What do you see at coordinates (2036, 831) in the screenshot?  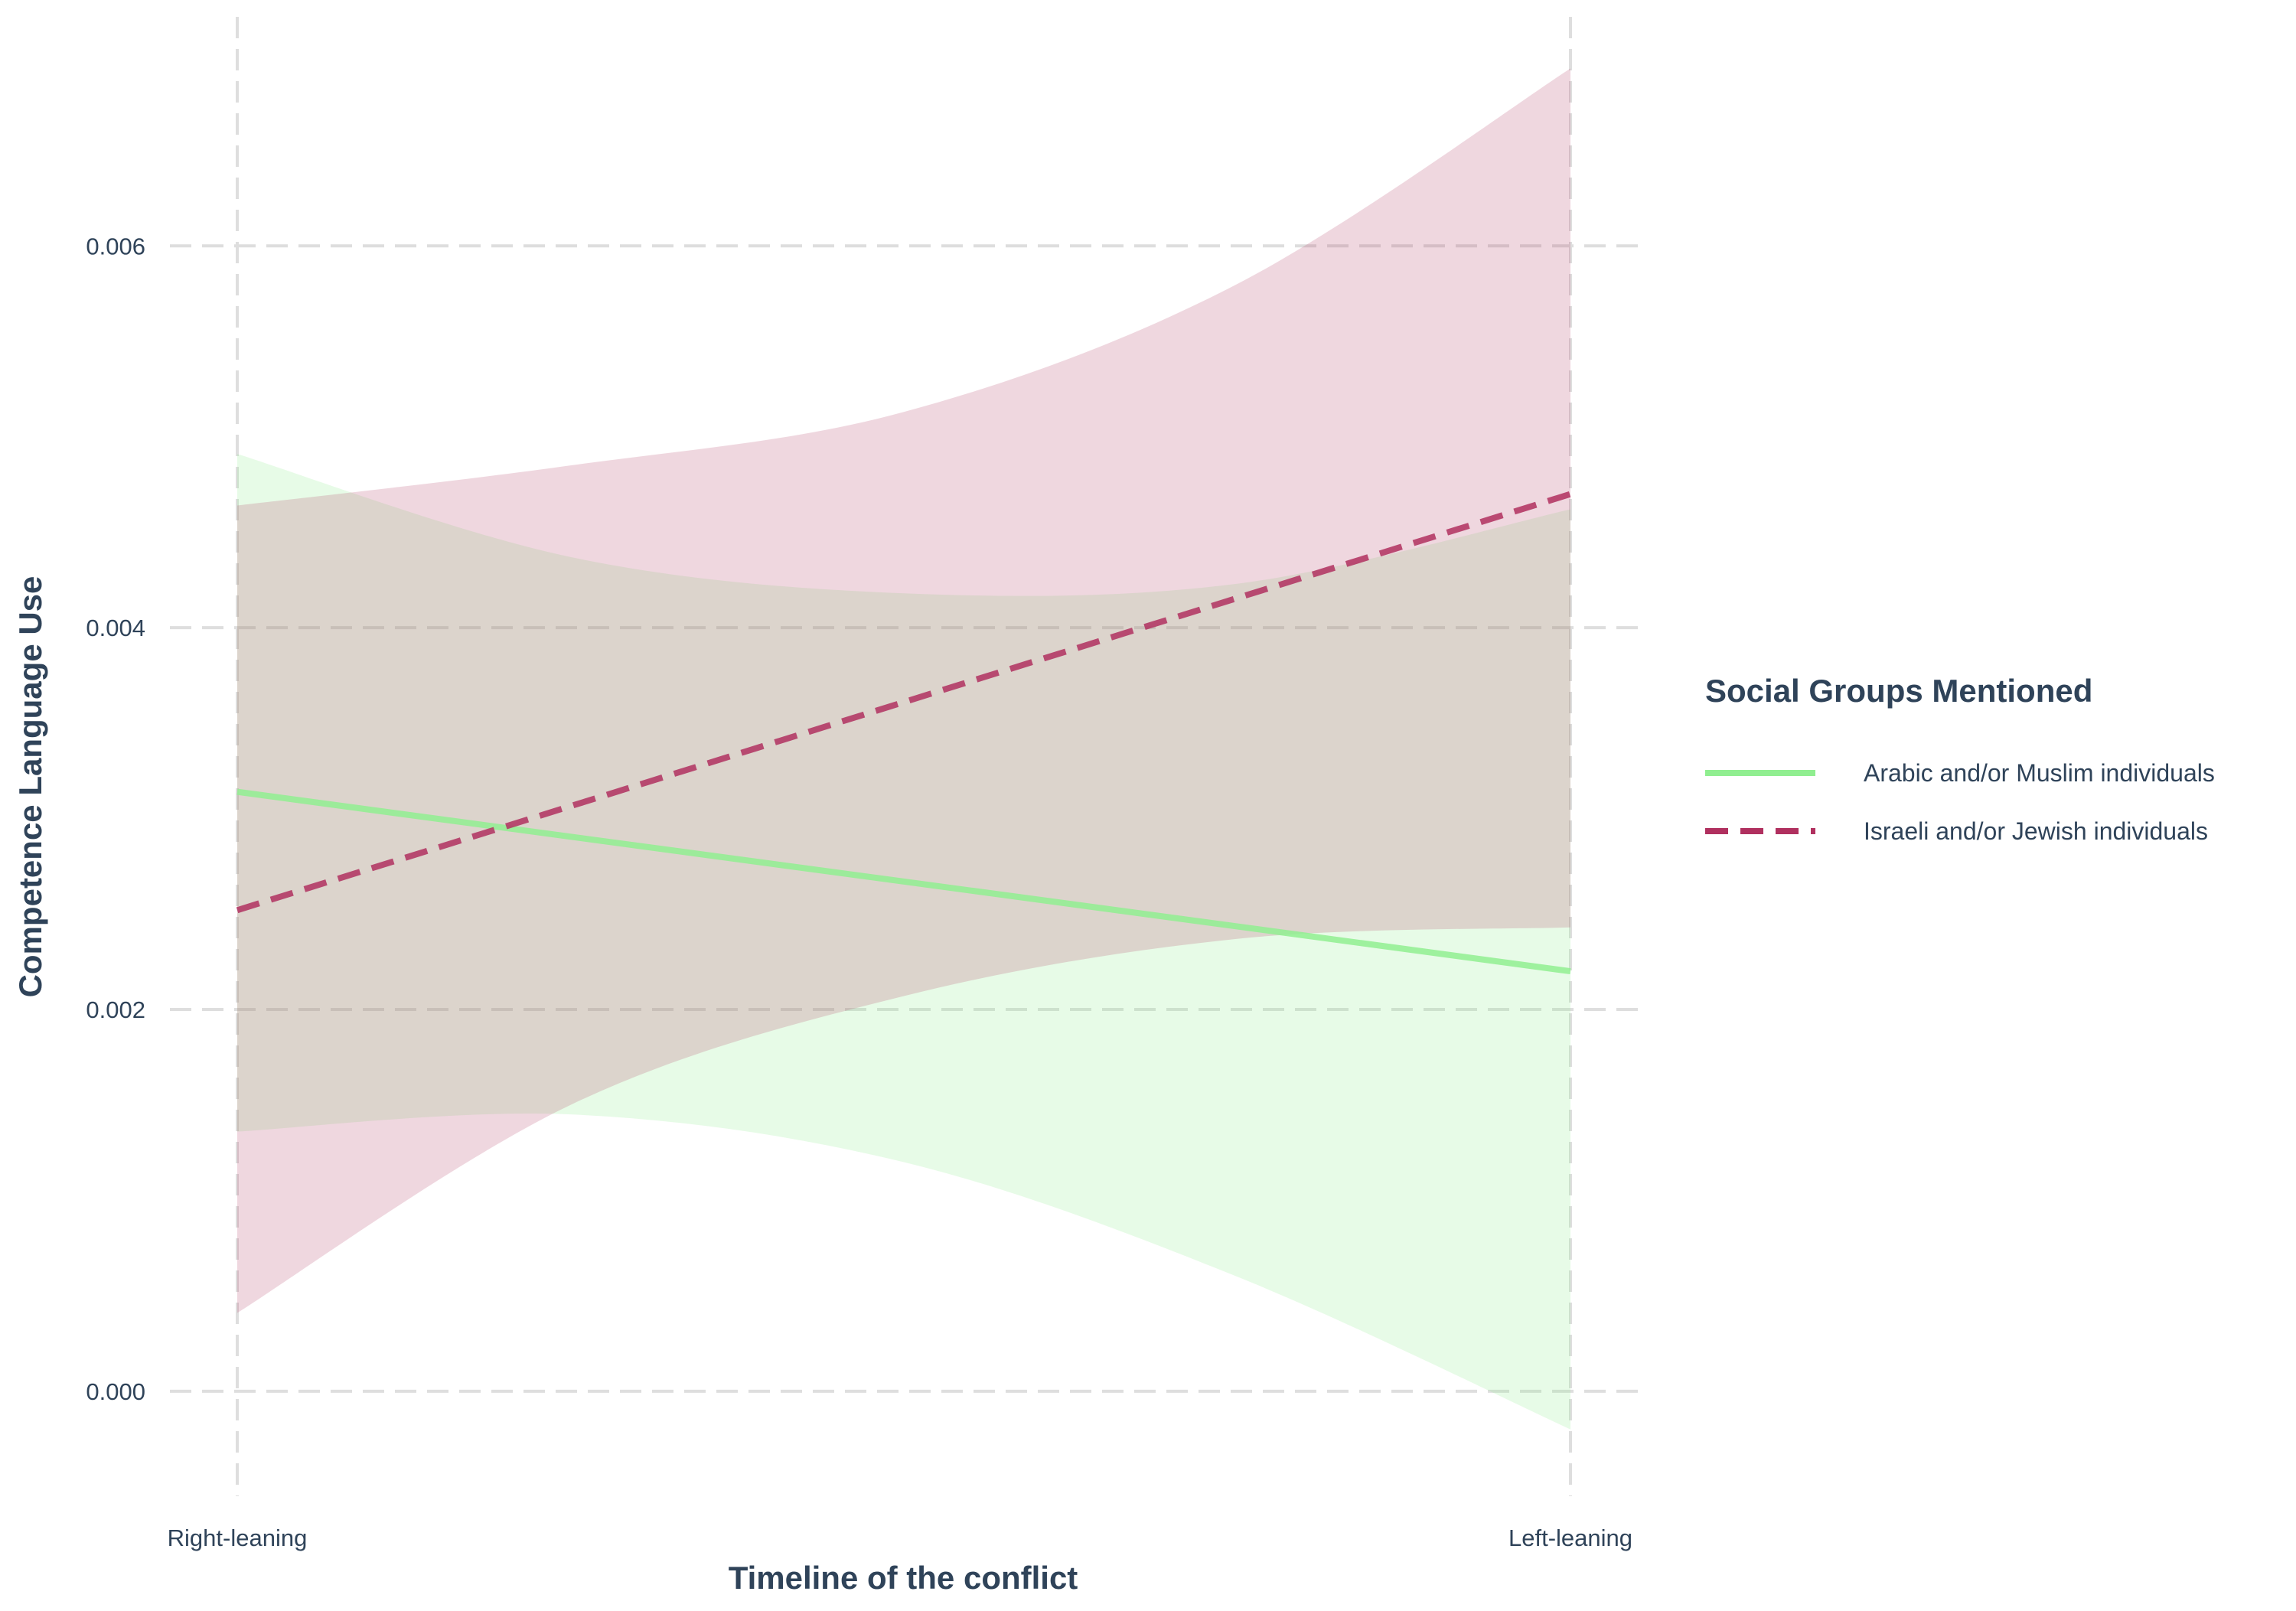 I see `legend-label-2: Israeli and/or Jewish individuals` at bounding box center [2036, 831].